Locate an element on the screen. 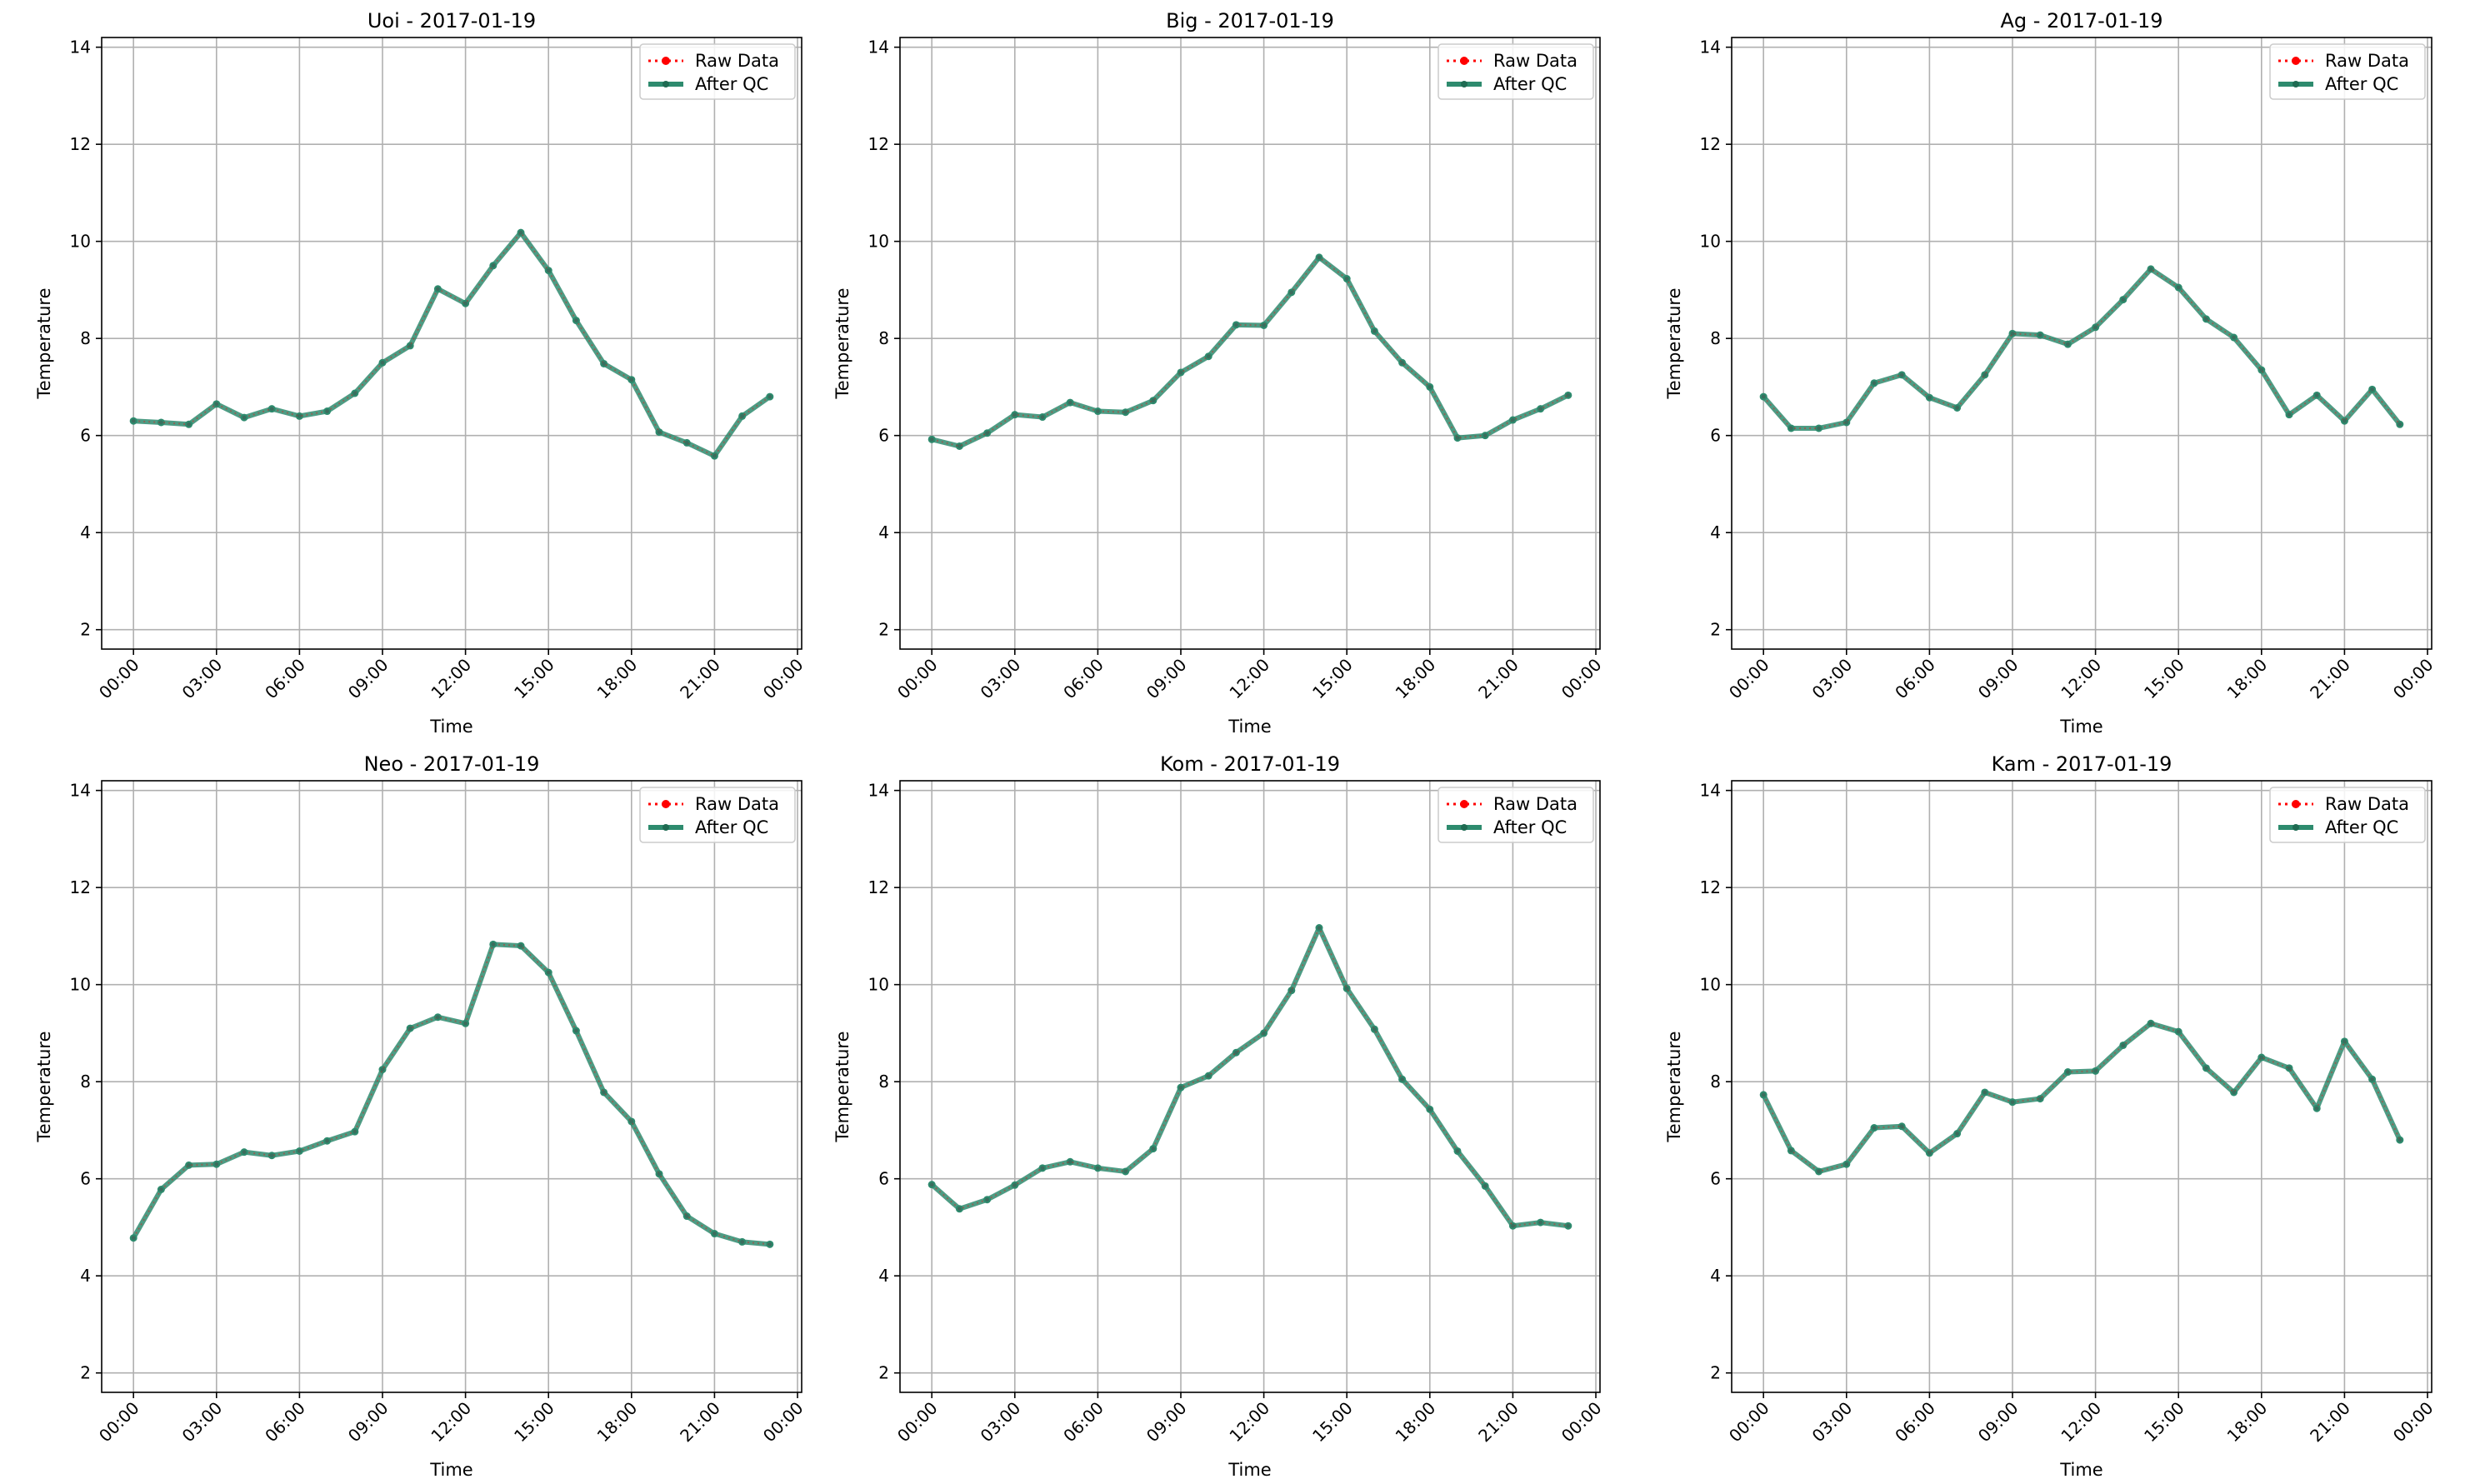 This screenshot has width=2485, height=1484. series-line-after-qc is located at coordinates (1250, 351).